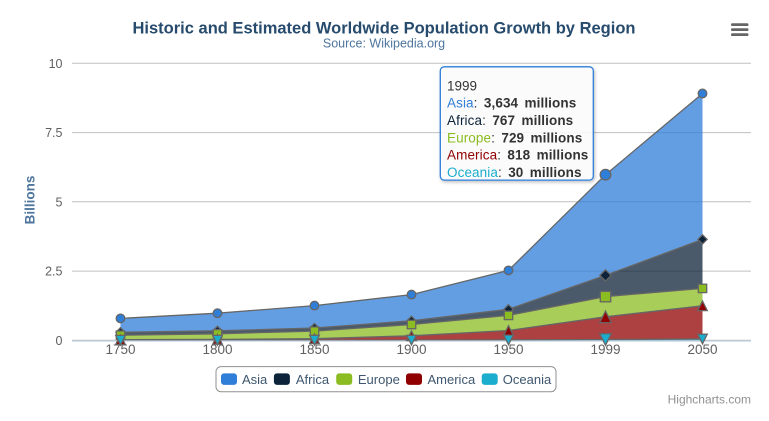  I want to click on svg-text: 1850, so click(314, 349).